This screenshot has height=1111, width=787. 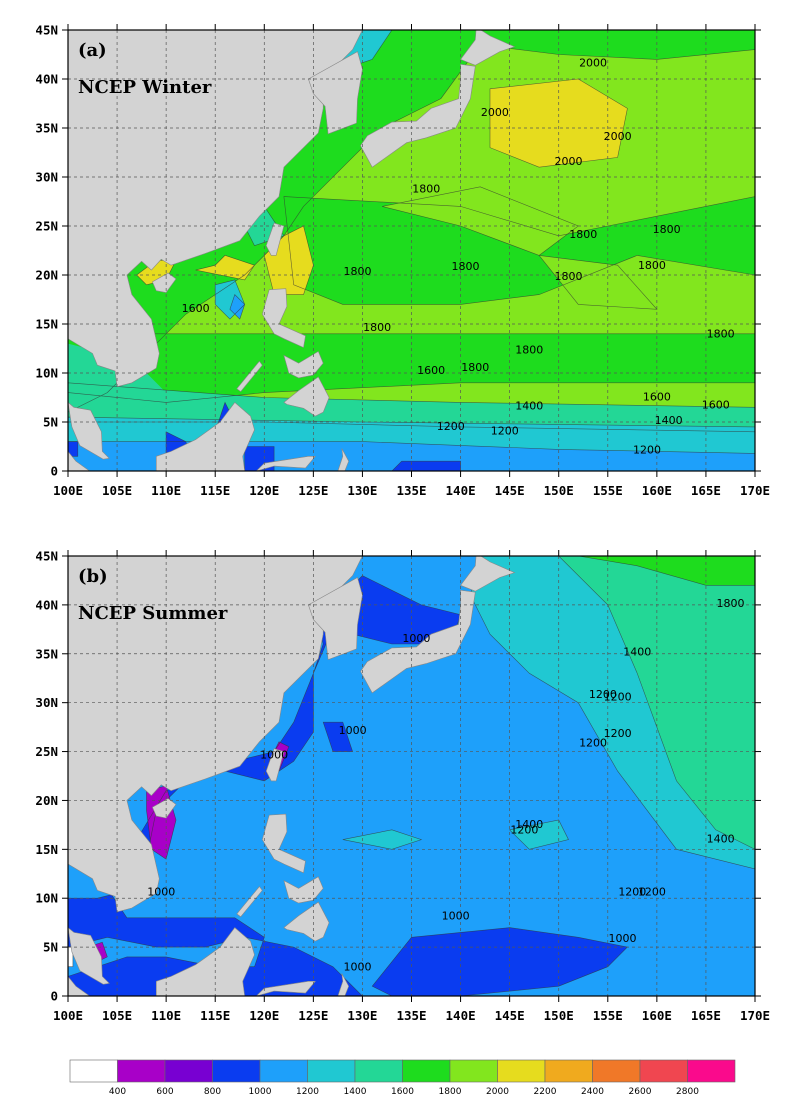 I want to click on contour-label: 2000, so click(x=495, y=112).